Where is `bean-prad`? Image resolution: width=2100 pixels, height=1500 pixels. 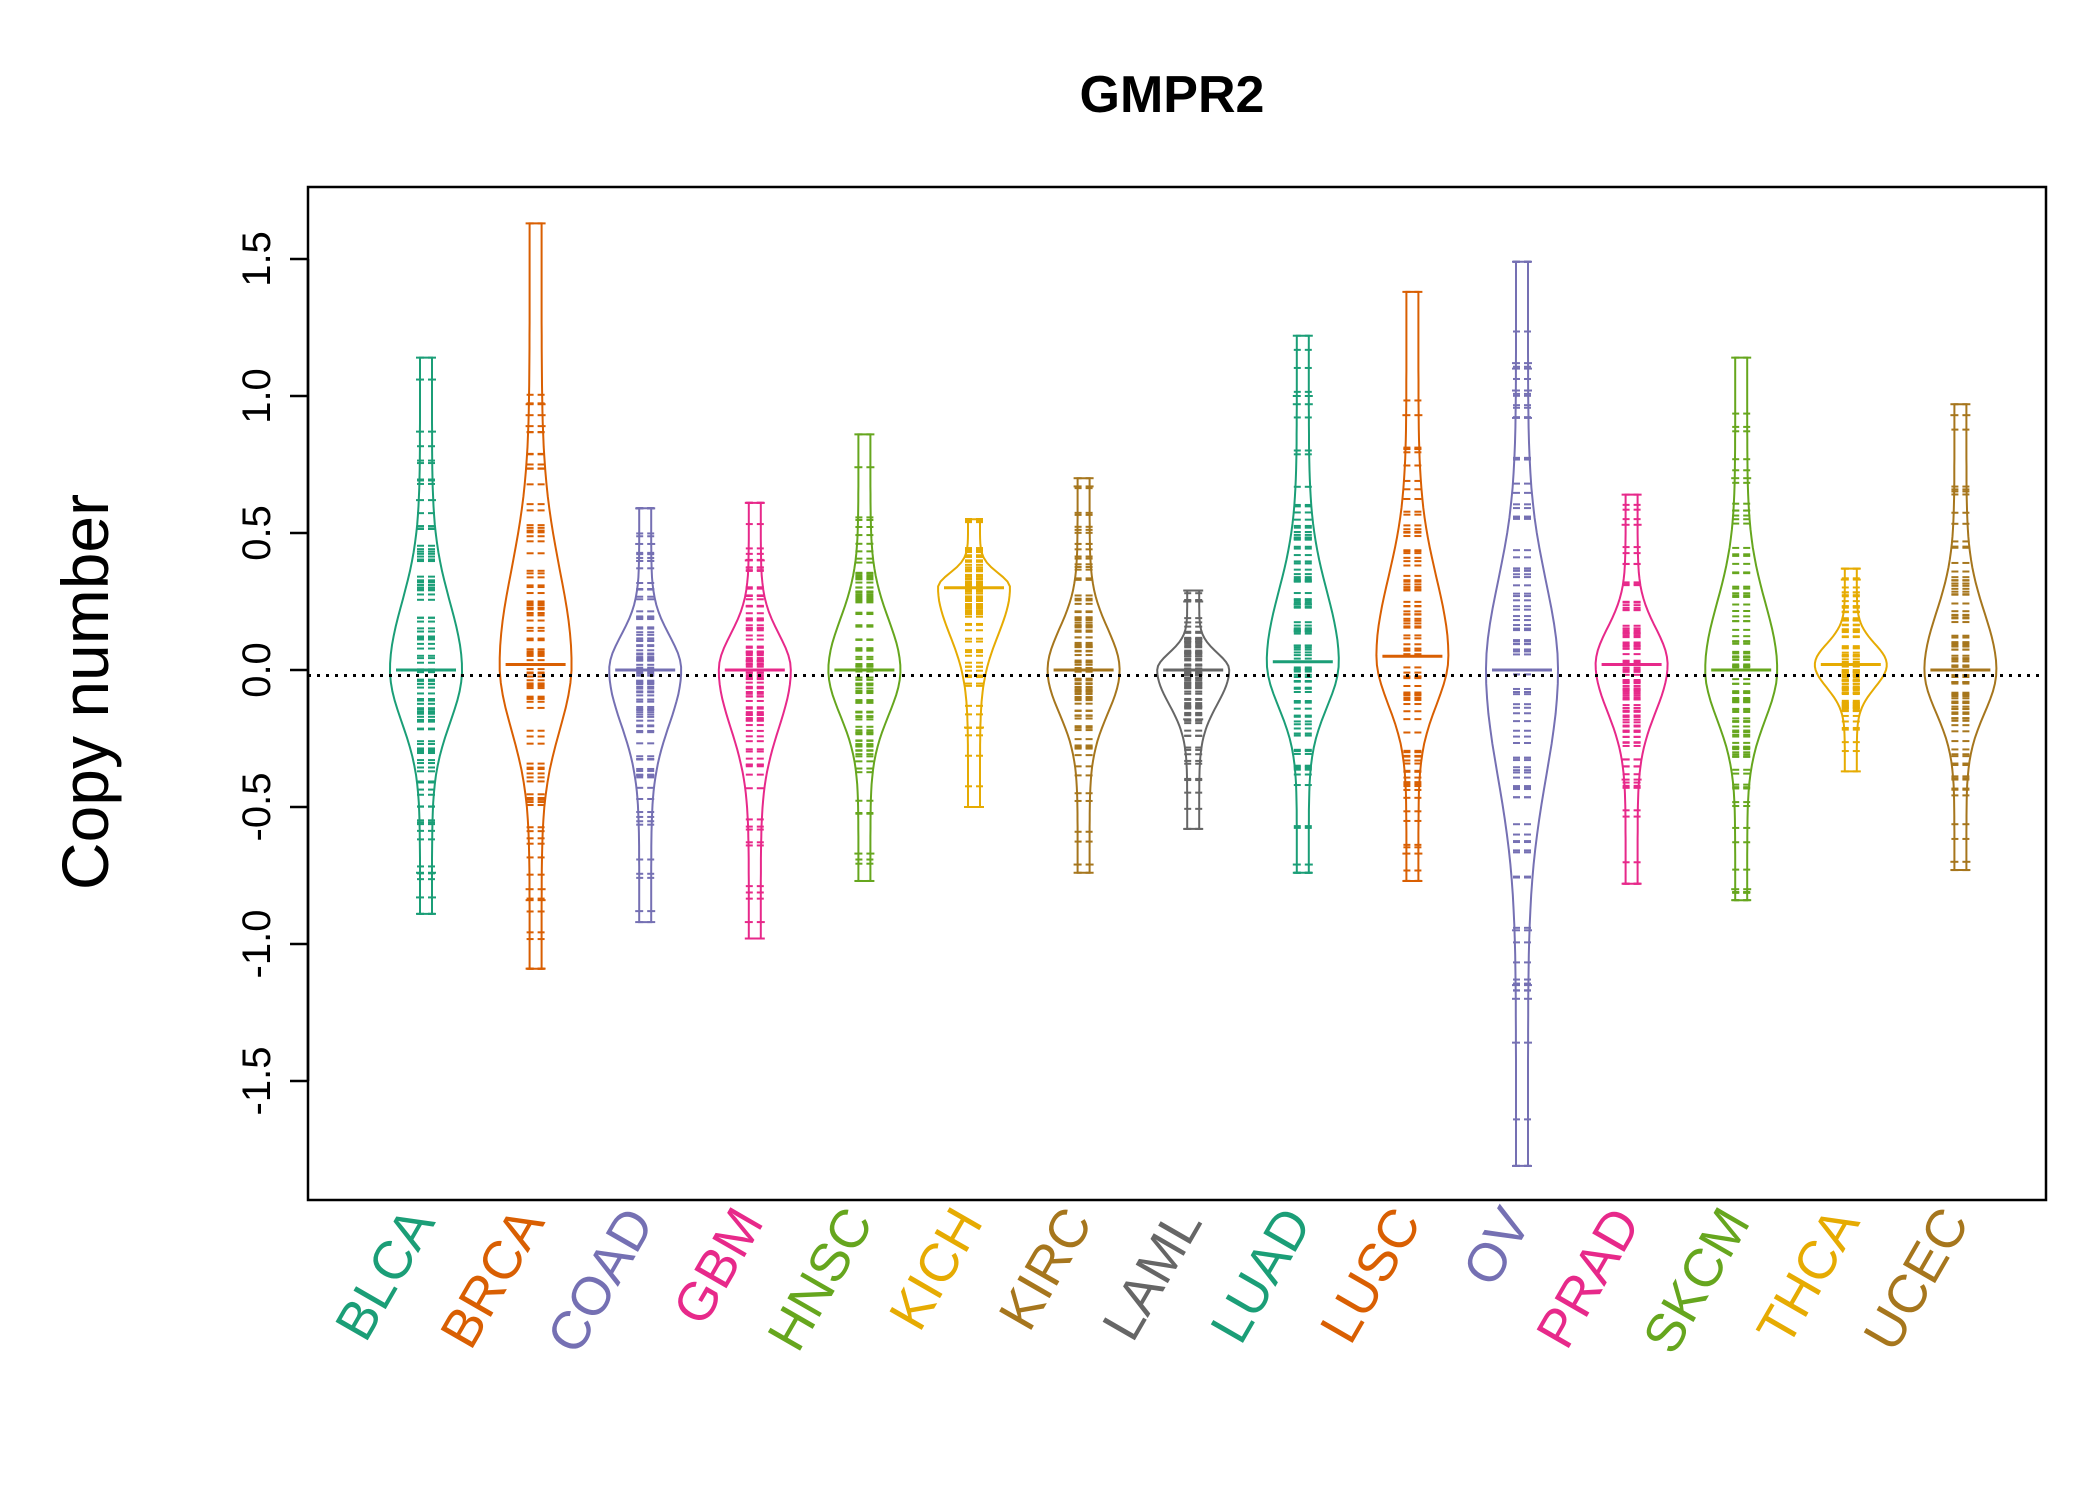 bean-prad is located at coordinates (1631, 689).